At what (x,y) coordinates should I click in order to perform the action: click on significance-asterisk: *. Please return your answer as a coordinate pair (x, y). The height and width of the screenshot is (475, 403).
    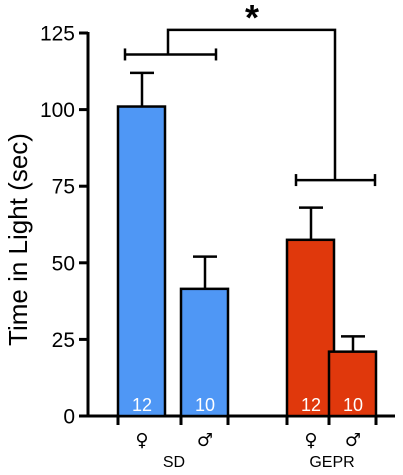
    Looking at the image, I should click on (252, 19).